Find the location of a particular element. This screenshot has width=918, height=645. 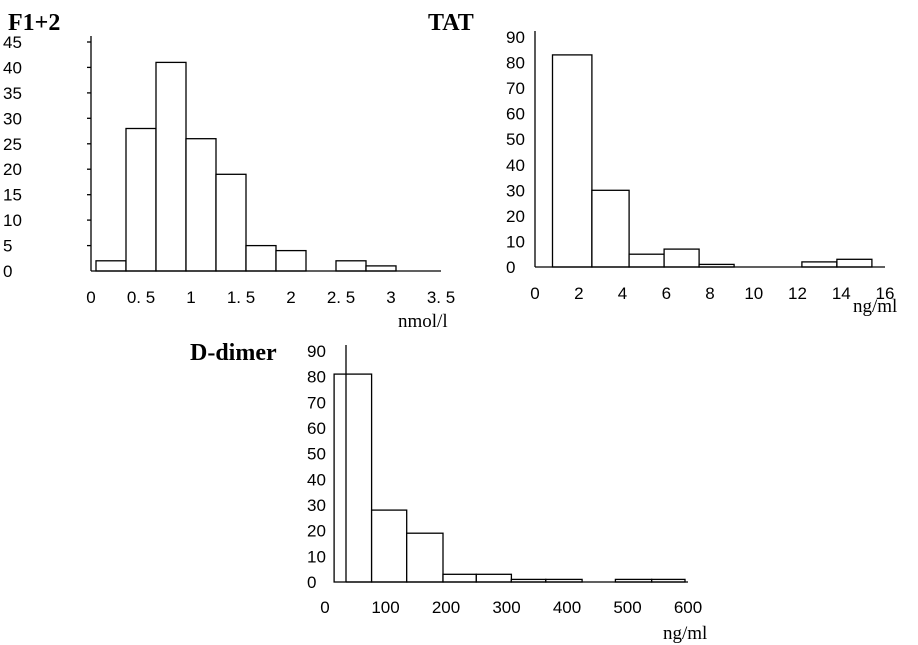

panel-title-f12: F1+2 is located at coordinates (34, 23).